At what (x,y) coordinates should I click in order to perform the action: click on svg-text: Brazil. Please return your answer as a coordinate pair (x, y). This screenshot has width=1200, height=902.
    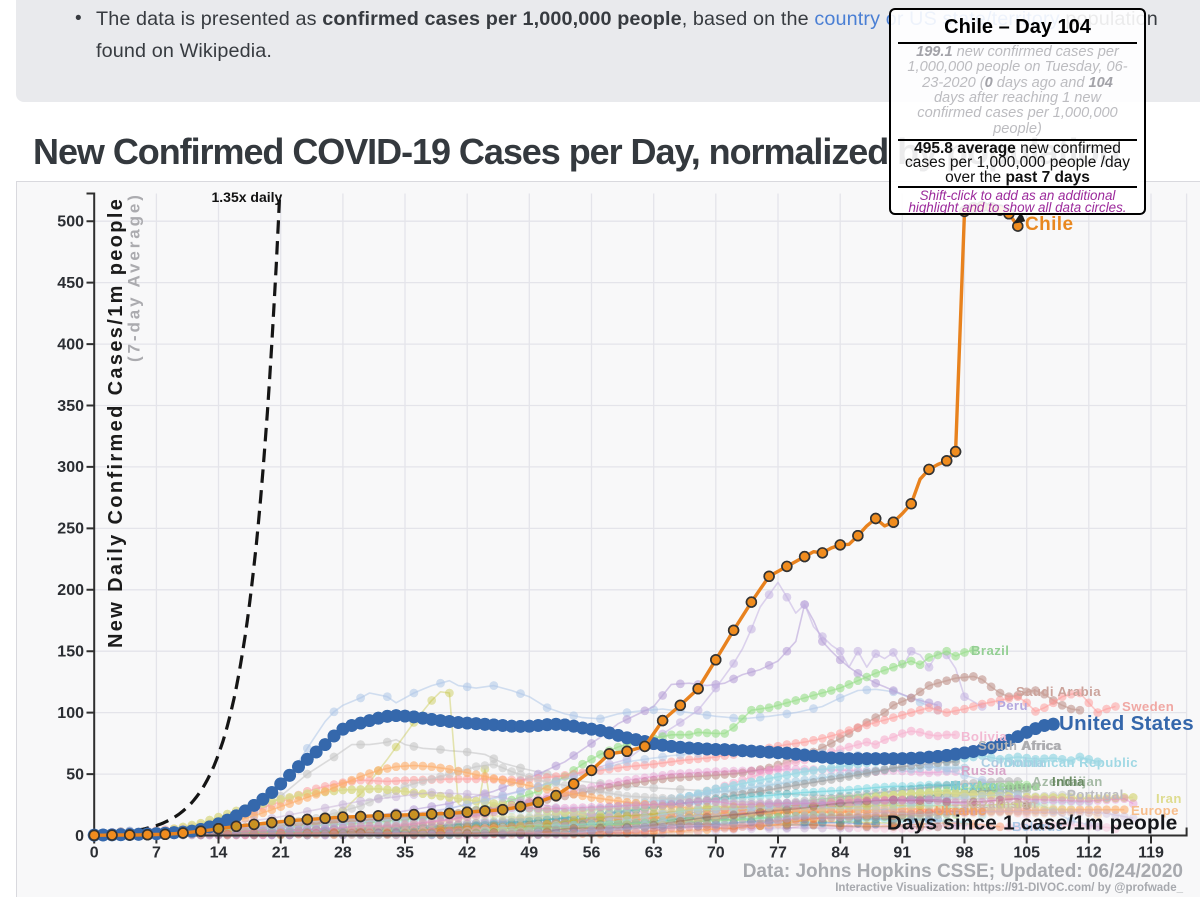
    Looking at the image, I should click on (990, 650).